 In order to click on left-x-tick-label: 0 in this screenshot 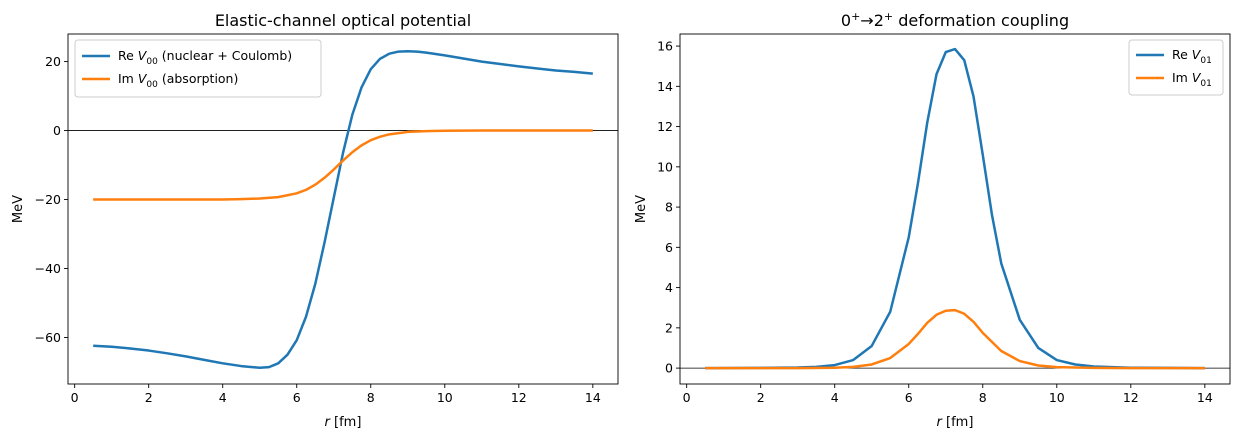, I will do `click(75, 397)`.